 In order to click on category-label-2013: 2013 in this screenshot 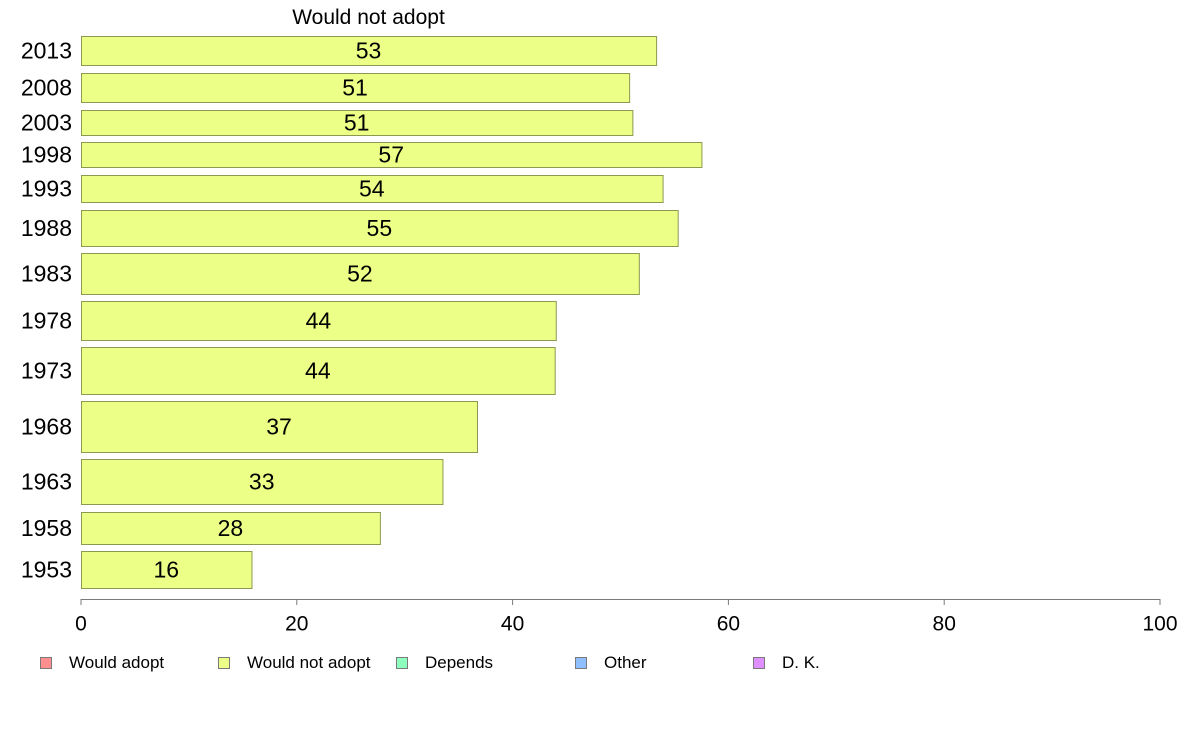, I will do `click(46, 51)`.